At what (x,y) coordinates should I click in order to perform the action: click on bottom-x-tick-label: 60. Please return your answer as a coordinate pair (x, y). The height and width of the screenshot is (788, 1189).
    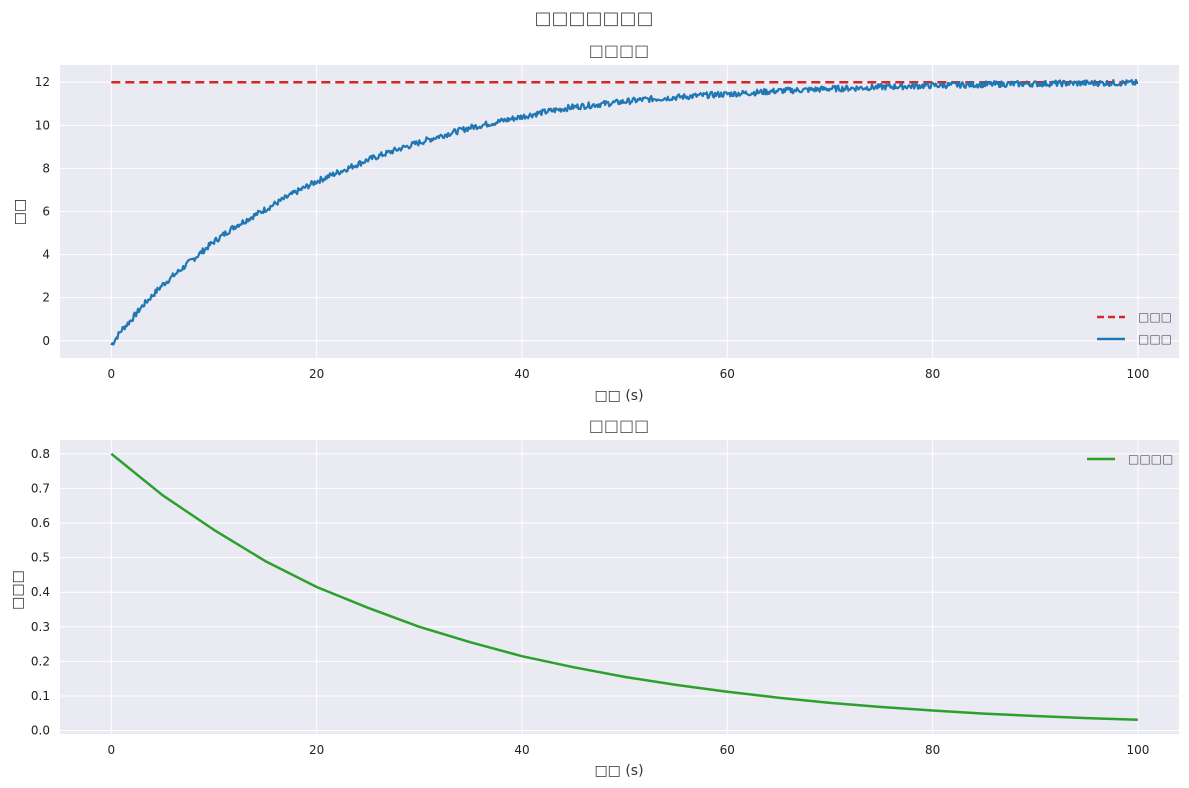
    Looking at the image, I should click on (727, 750).